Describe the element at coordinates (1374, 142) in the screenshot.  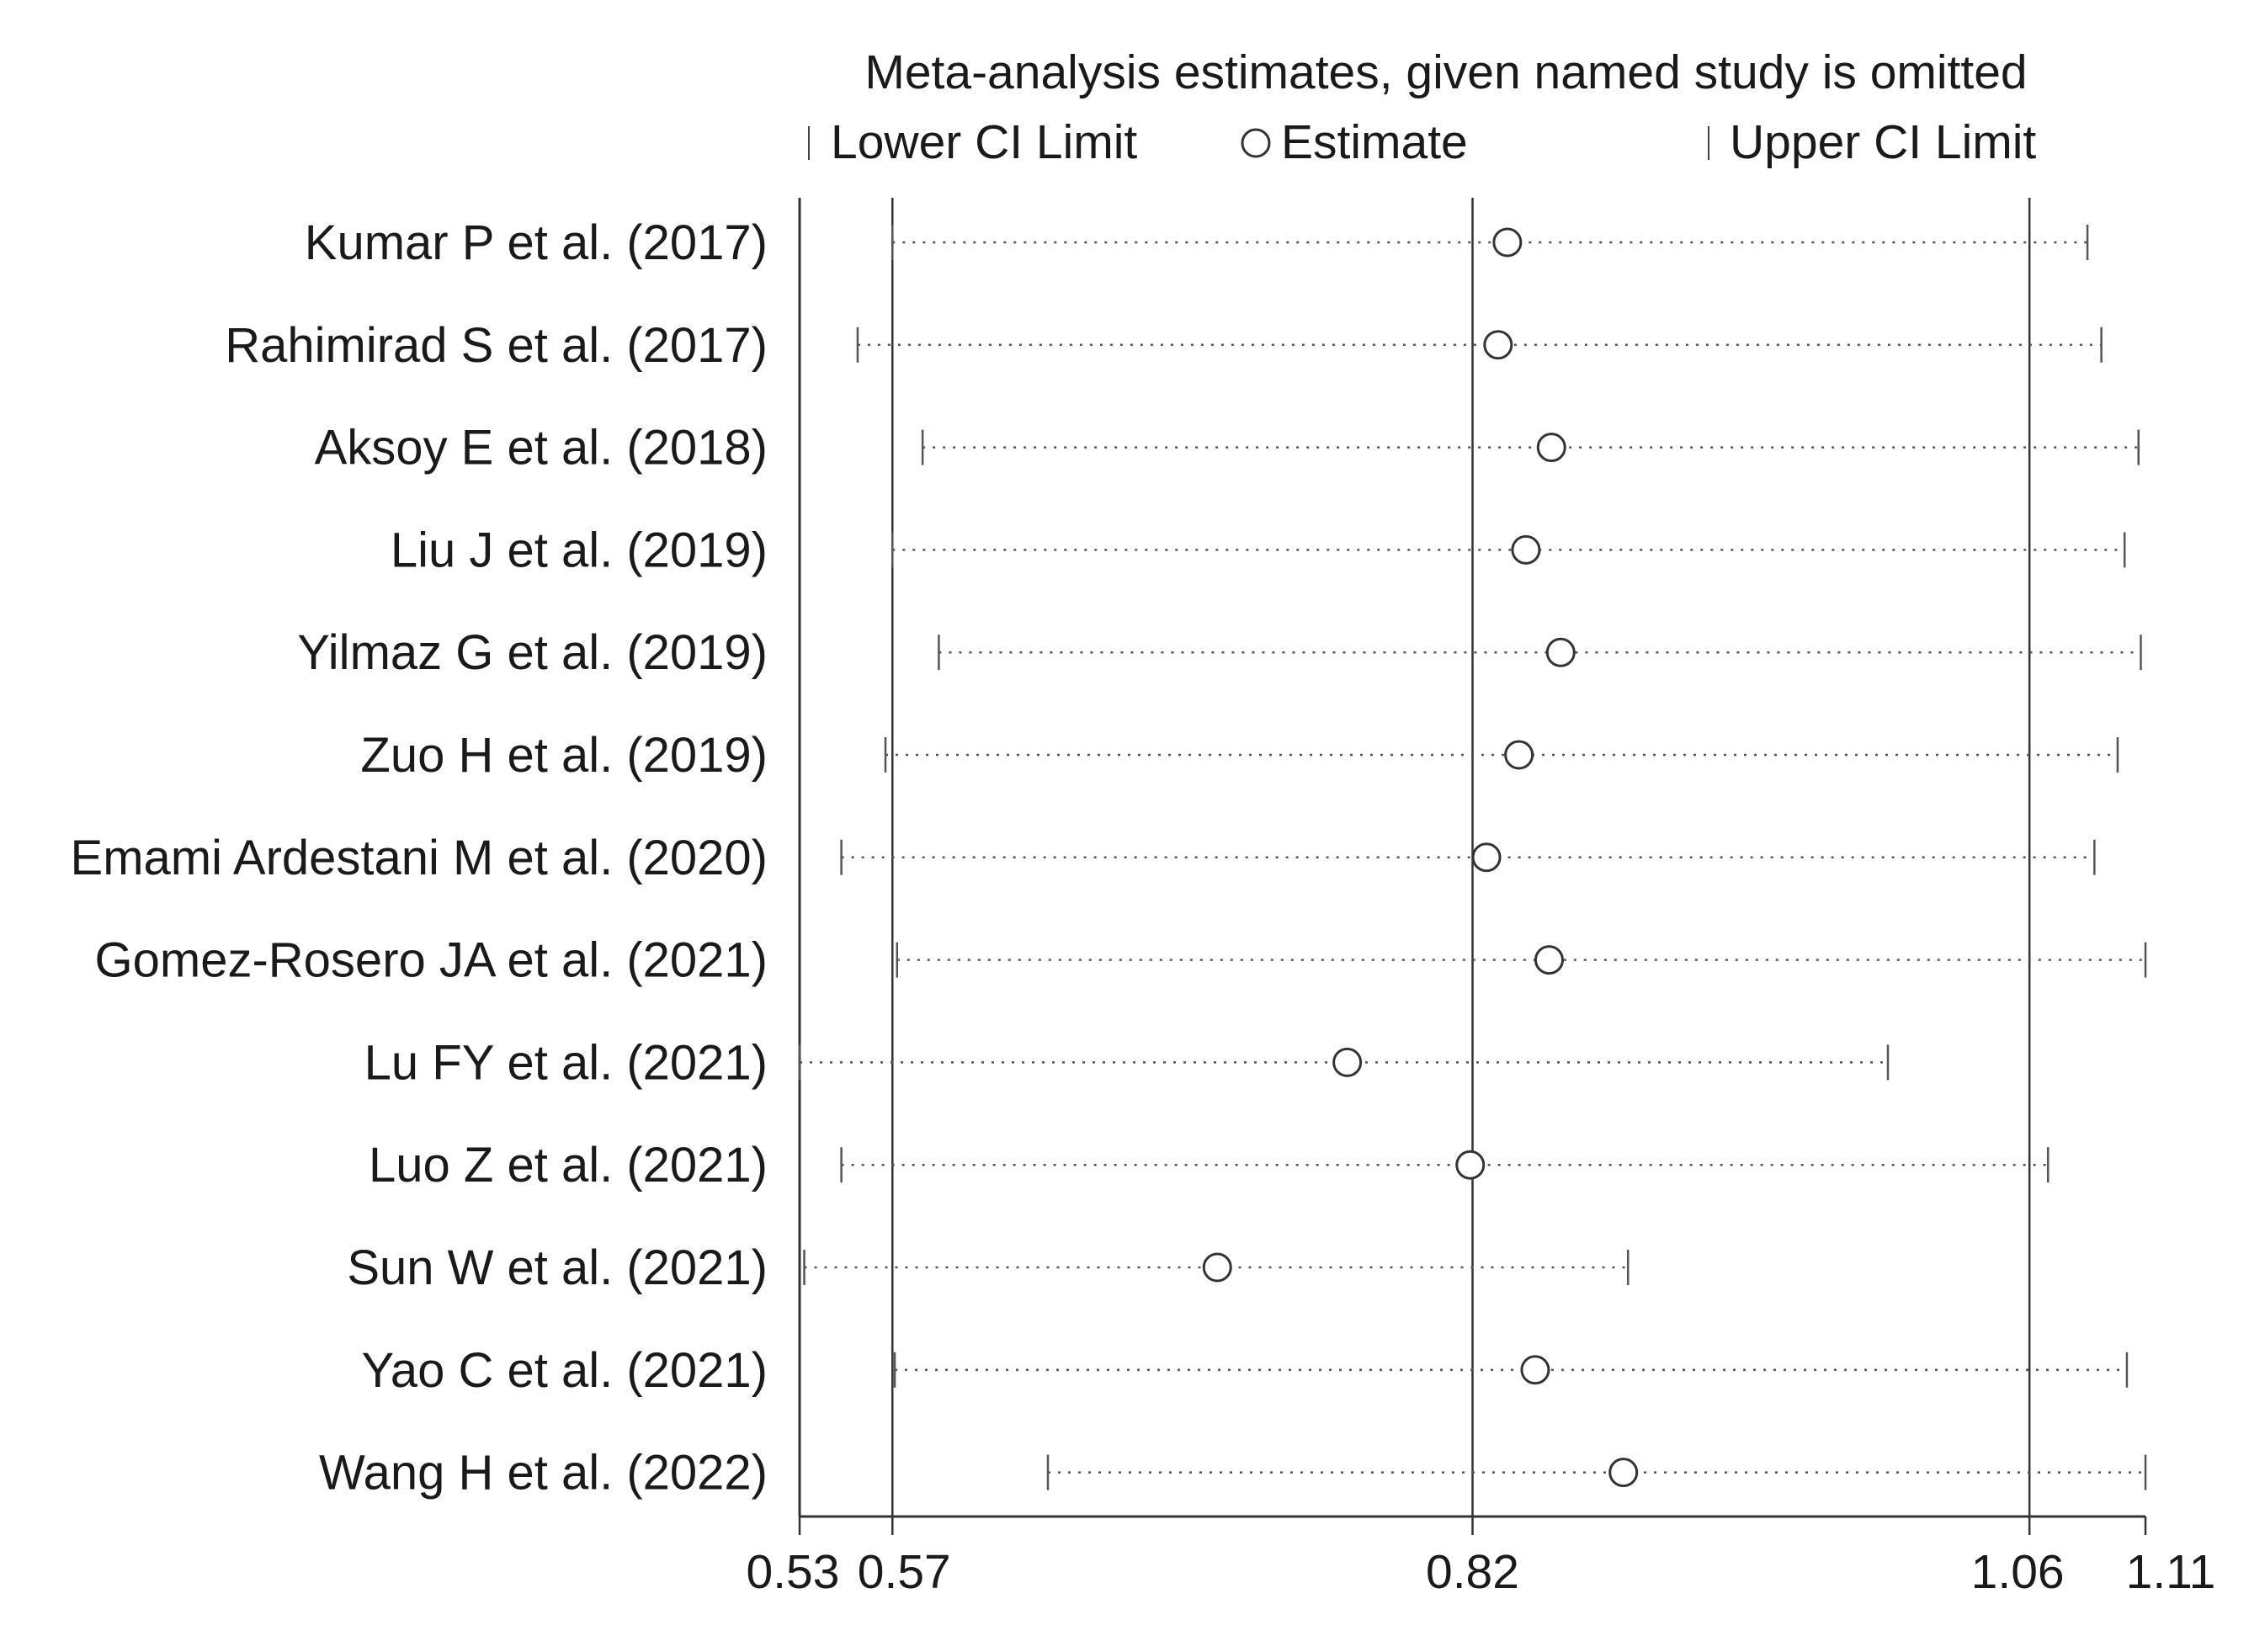
I see `legend-estimate-label: Estimate` at that location.